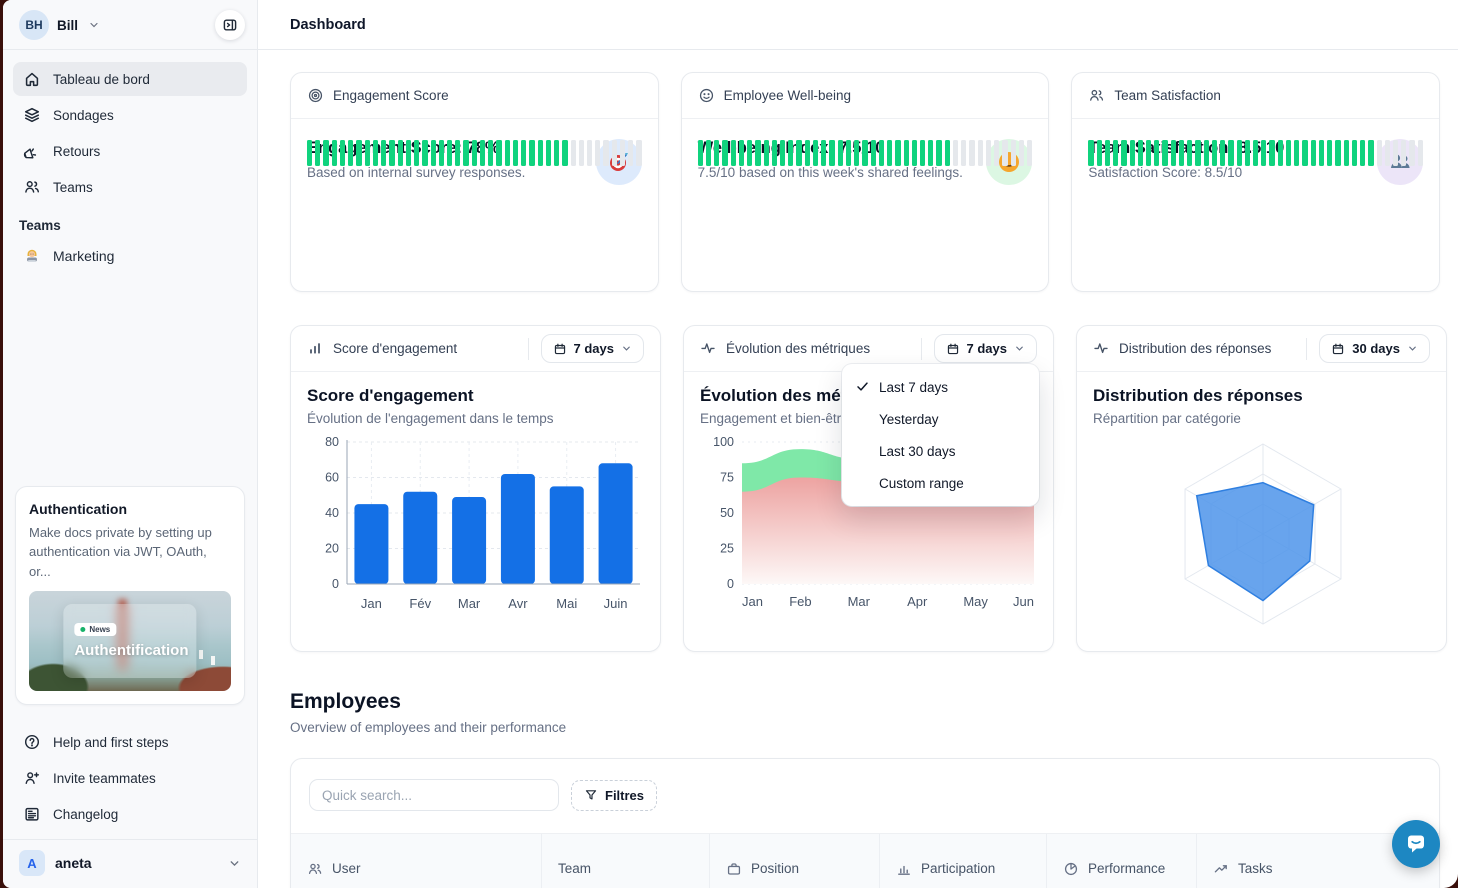 This screenshot has width=1458, height=888. Describe the element at coordinates (130, 115) in the screenshot. I see `sidebar-item-surveys: Sondages` at that location.